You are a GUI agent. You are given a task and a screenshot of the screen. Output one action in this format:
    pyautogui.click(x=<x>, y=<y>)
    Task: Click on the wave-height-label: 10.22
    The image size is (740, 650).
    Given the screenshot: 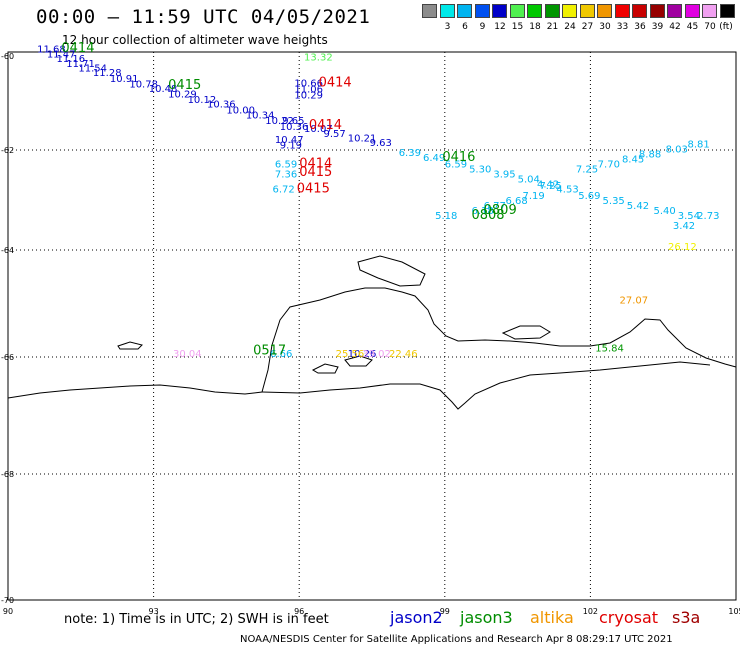 What is the action you would take?
    pyautogui.click(x=279, y=121)
    